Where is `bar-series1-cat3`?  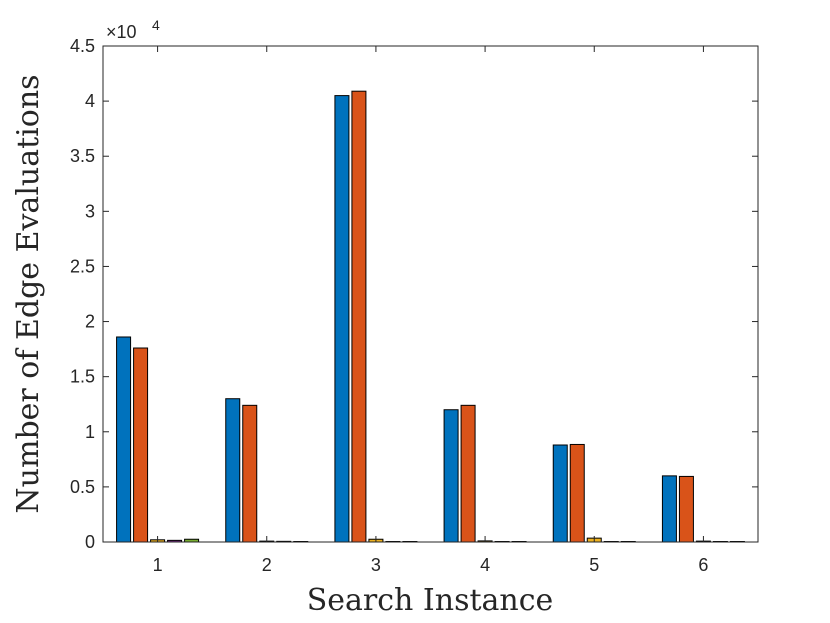
bar-series1-cat3 is located at coordinates (342, 319).